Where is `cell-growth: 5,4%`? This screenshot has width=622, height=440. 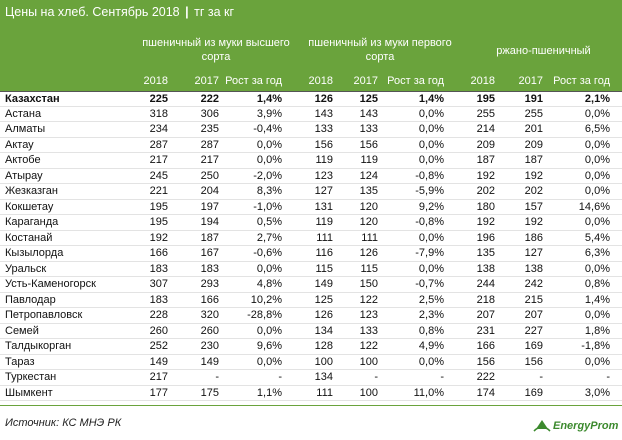
cell-growth: 5,4% is located at coordinates (597, 237).